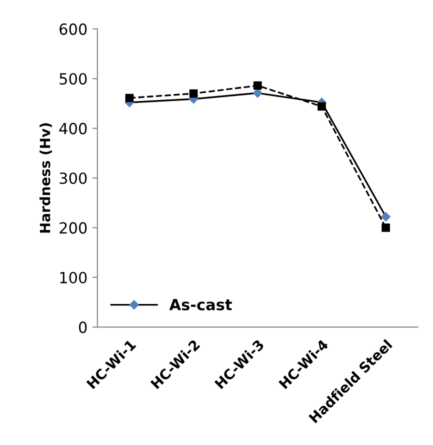 This screenshot has width=433, height=445. What do you see at coordinates (200, 304) in the screenshot?
I see `legend-label: As-cast` at bounding box center [200, 304].